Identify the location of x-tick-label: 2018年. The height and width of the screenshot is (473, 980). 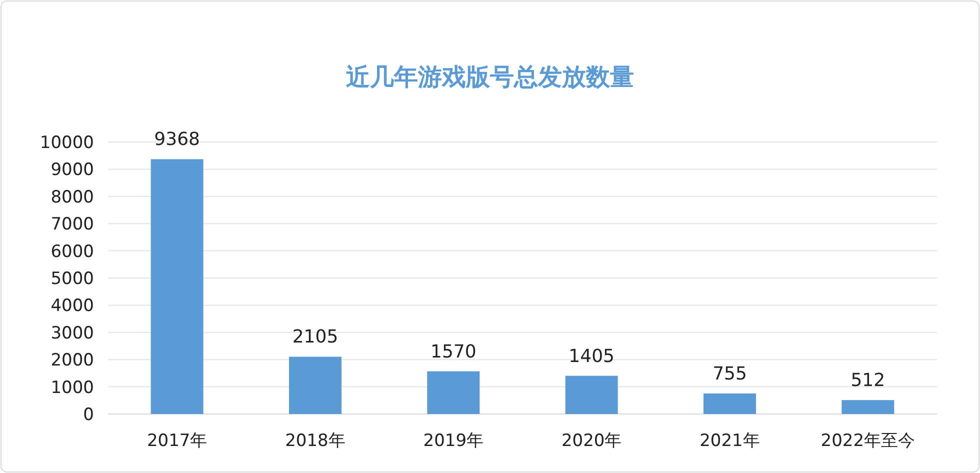
(315, 441).